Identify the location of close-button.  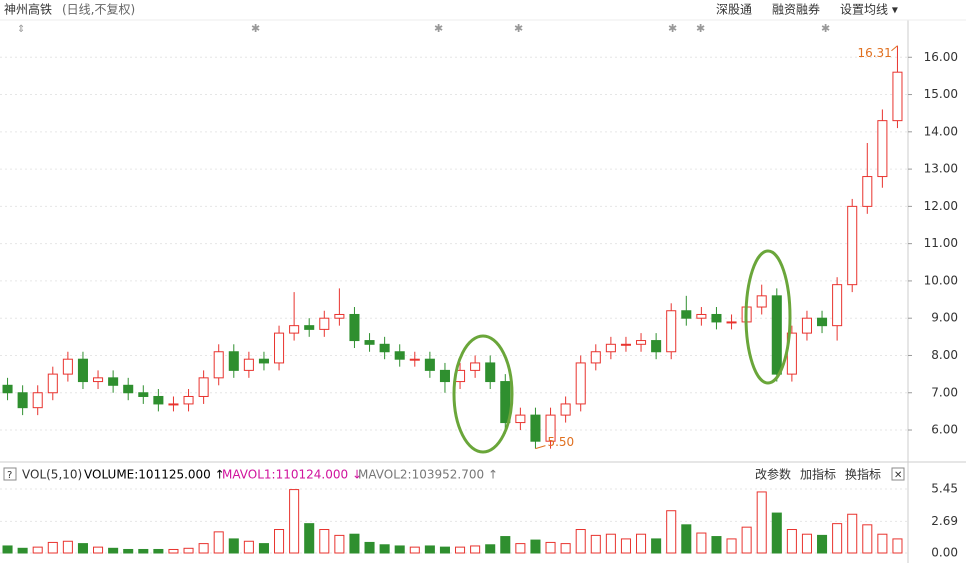
(898, 474).